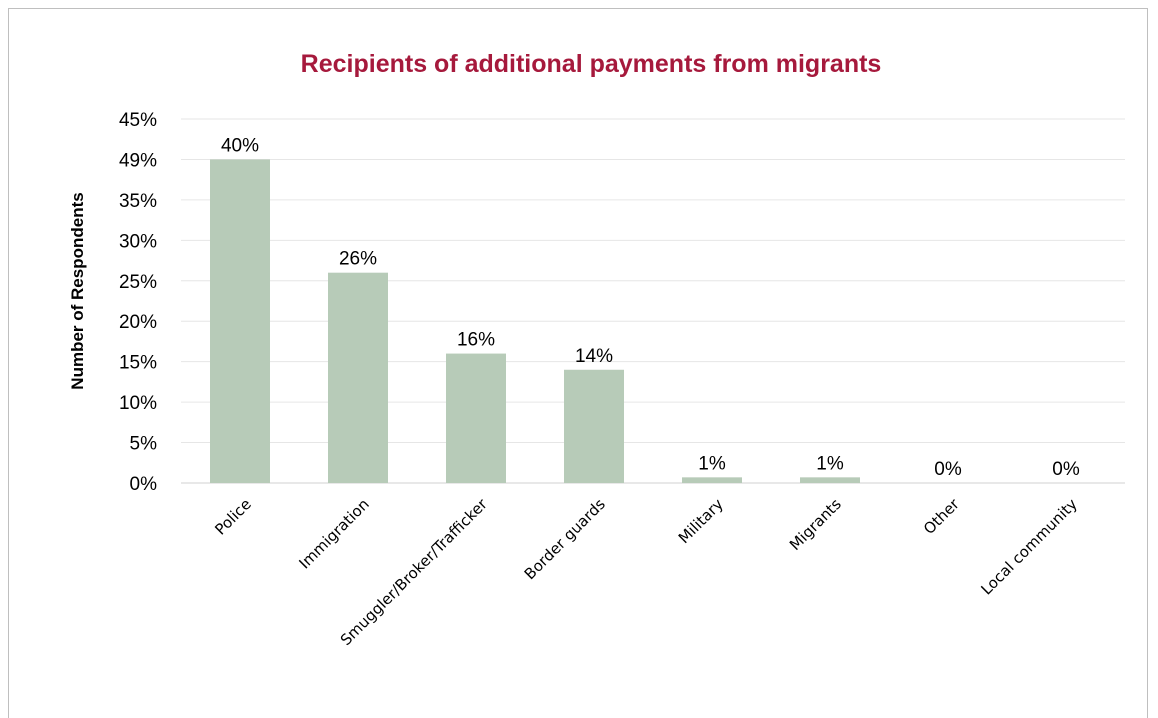  Describe the element at coordinates (941, 516) in the screenshot. I see `category-label: Other` at that location.